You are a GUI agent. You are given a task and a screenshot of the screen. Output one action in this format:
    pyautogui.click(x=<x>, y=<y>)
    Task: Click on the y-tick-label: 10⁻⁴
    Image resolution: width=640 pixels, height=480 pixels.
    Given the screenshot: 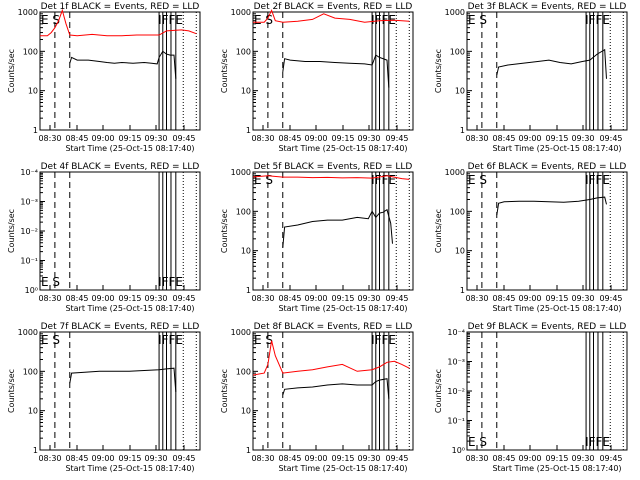 What is the action you would take?
    pyautogui.click(x=456, y=332)
    